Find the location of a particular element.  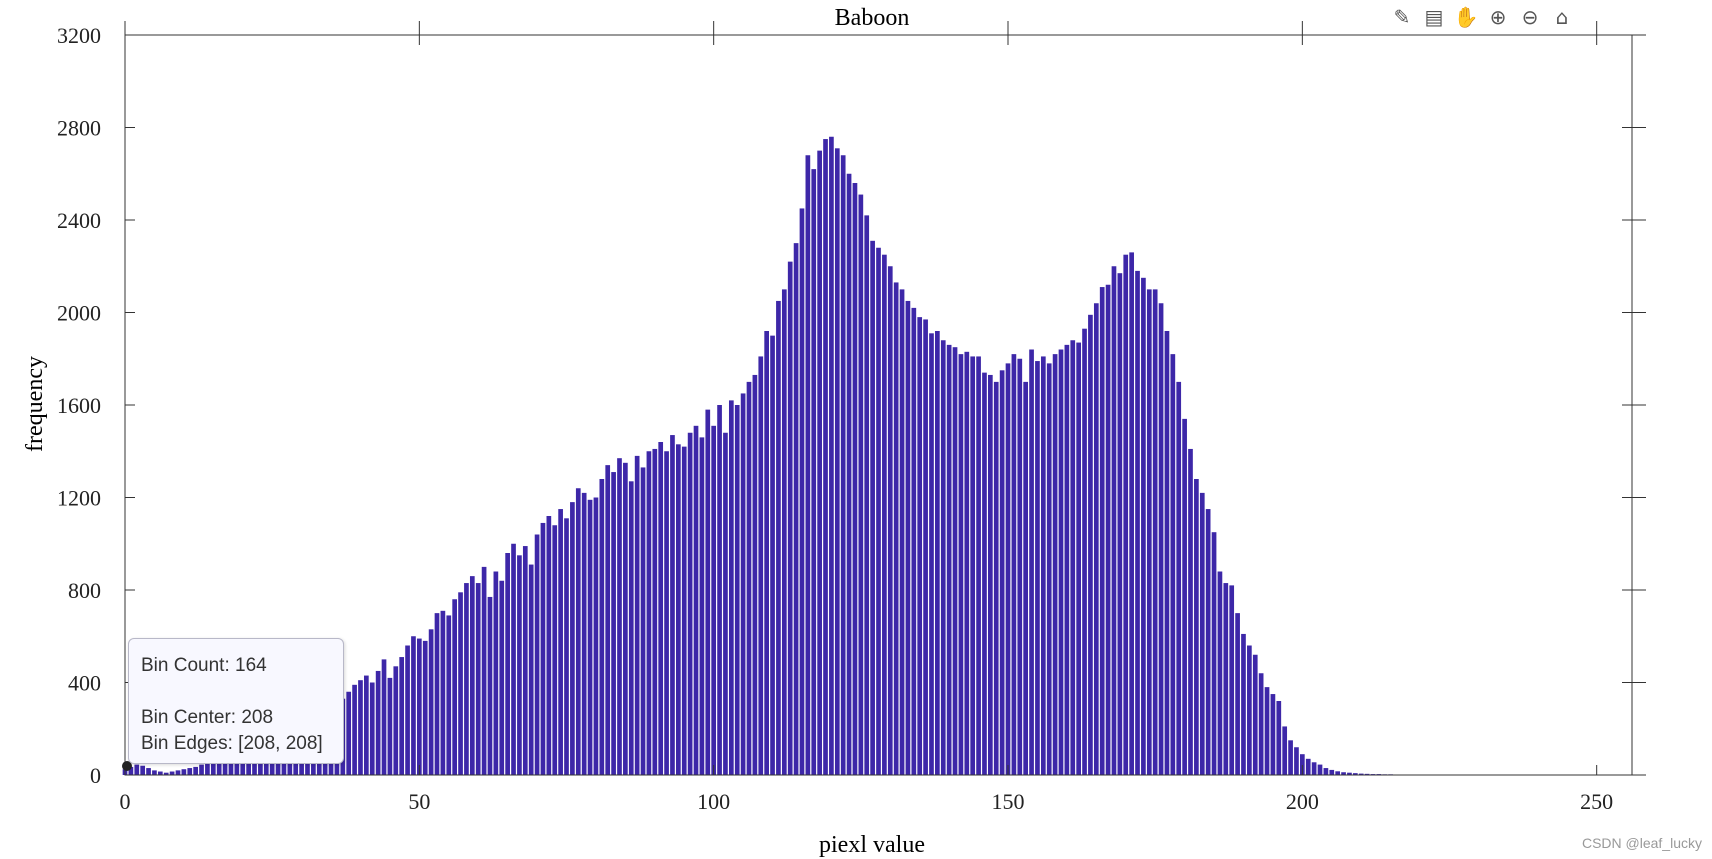

y-tick-label: 400 is located at coordinates (84, 683).